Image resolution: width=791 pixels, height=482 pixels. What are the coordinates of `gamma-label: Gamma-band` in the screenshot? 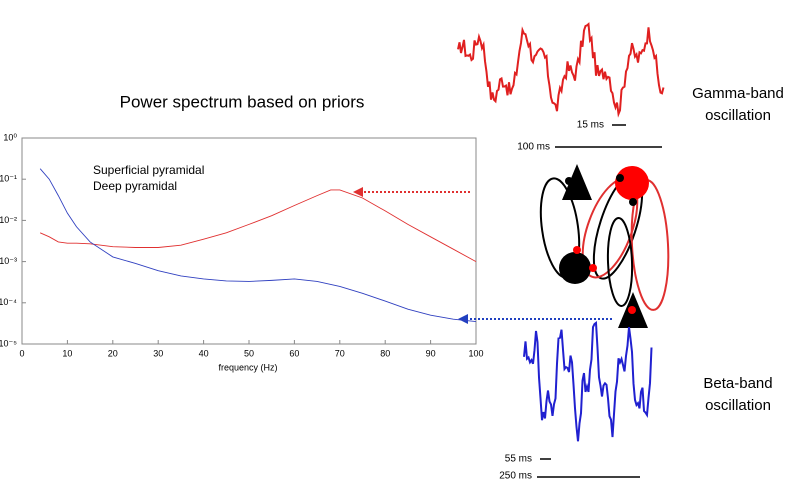 It's located at (738, 93).